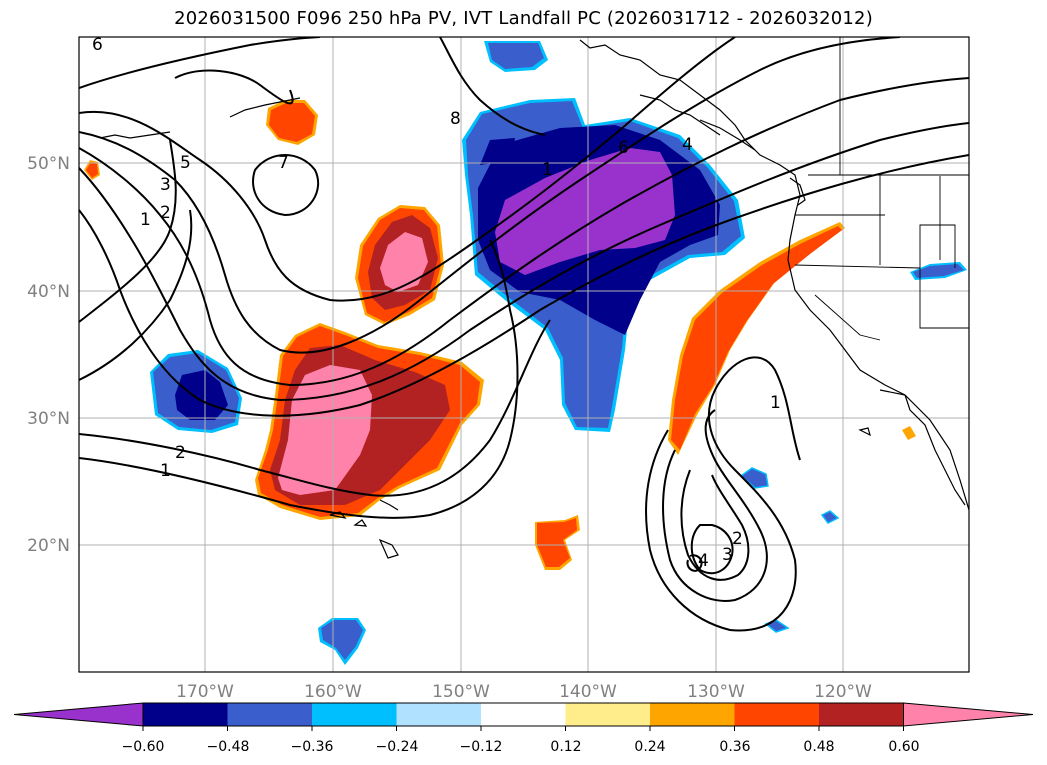  I want to click on lon-label-130w: 130°W, so click(716, 692).